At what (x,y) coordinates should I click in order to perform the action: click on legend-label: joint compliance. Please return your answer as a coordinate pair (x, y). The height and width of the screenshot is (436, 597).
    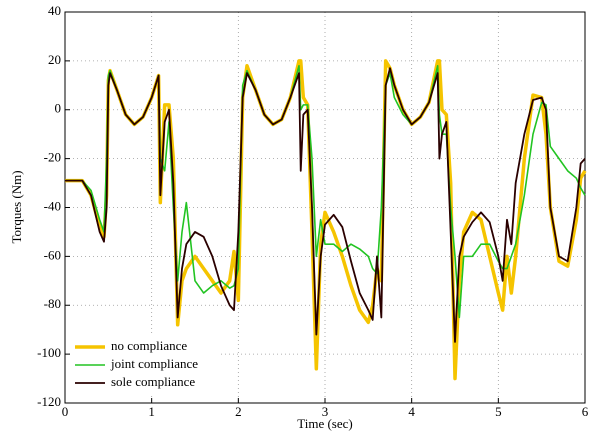
    Looking at the image, I should click on (154, 363).